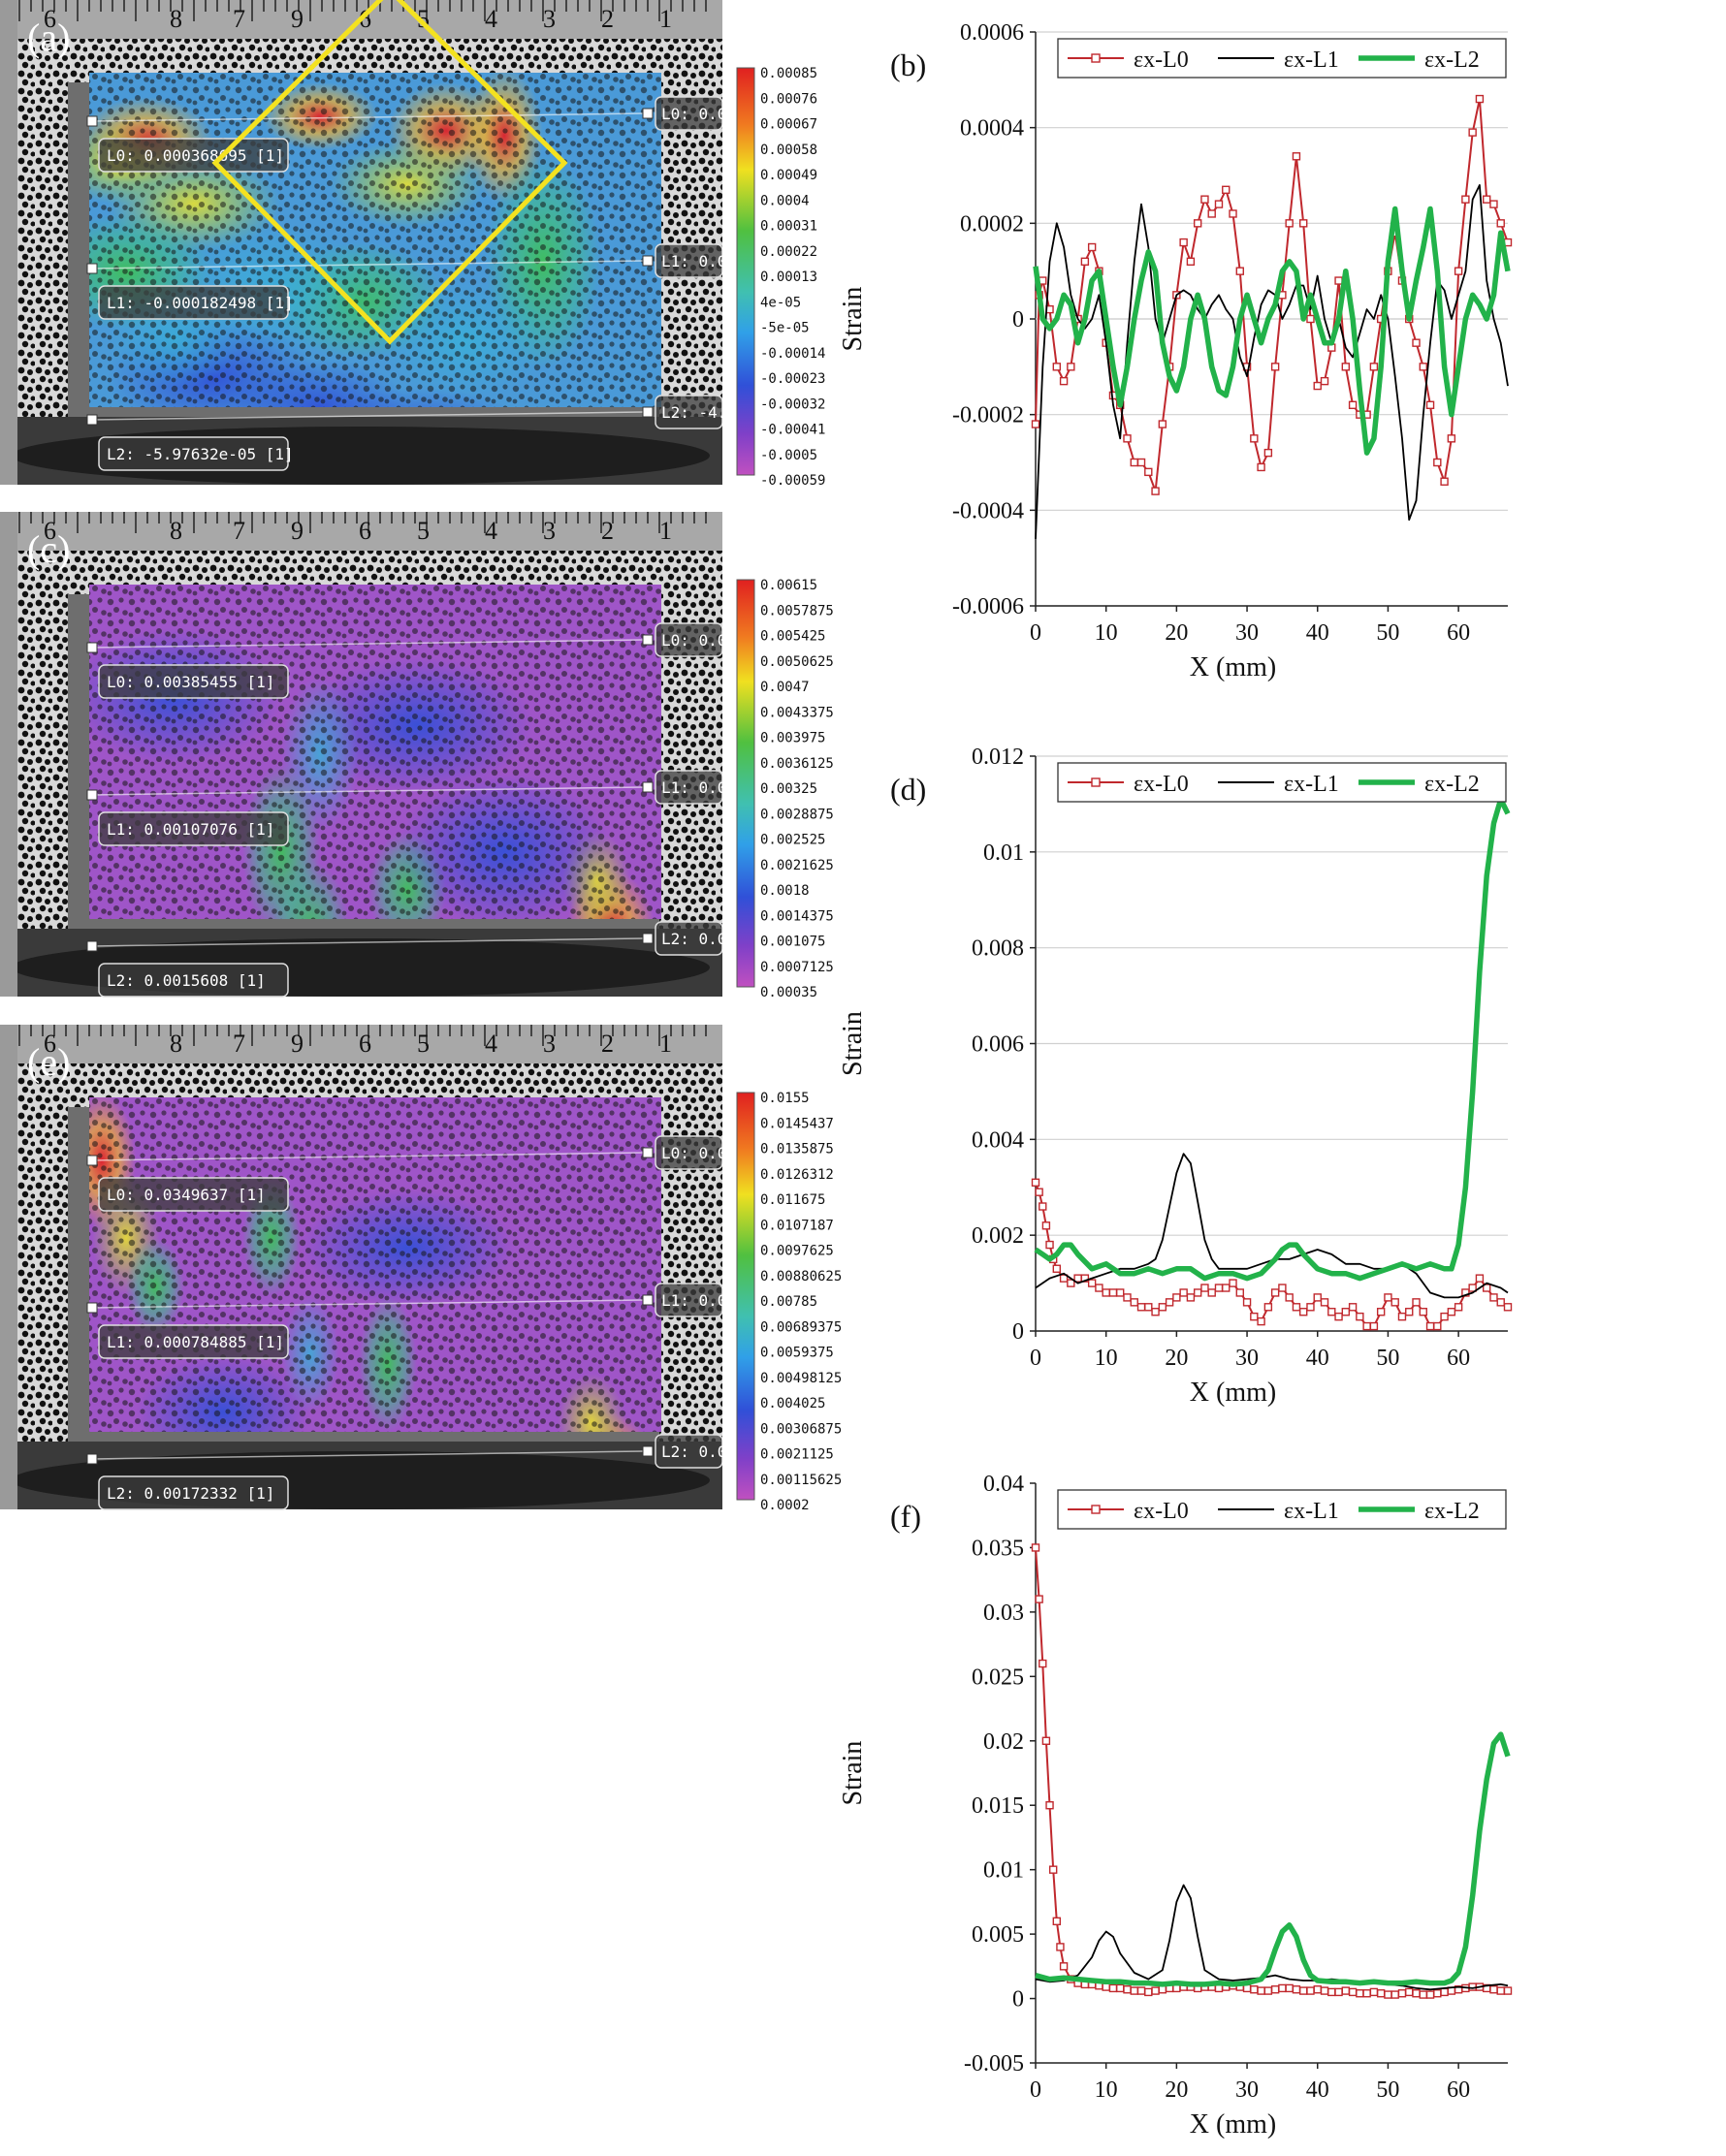 The height and width of the screenshot is (2156, 1726). Describe the element at coordinates (1004, 1484) in the screenshot. I see `y-tick-label: 0.04` at that location.